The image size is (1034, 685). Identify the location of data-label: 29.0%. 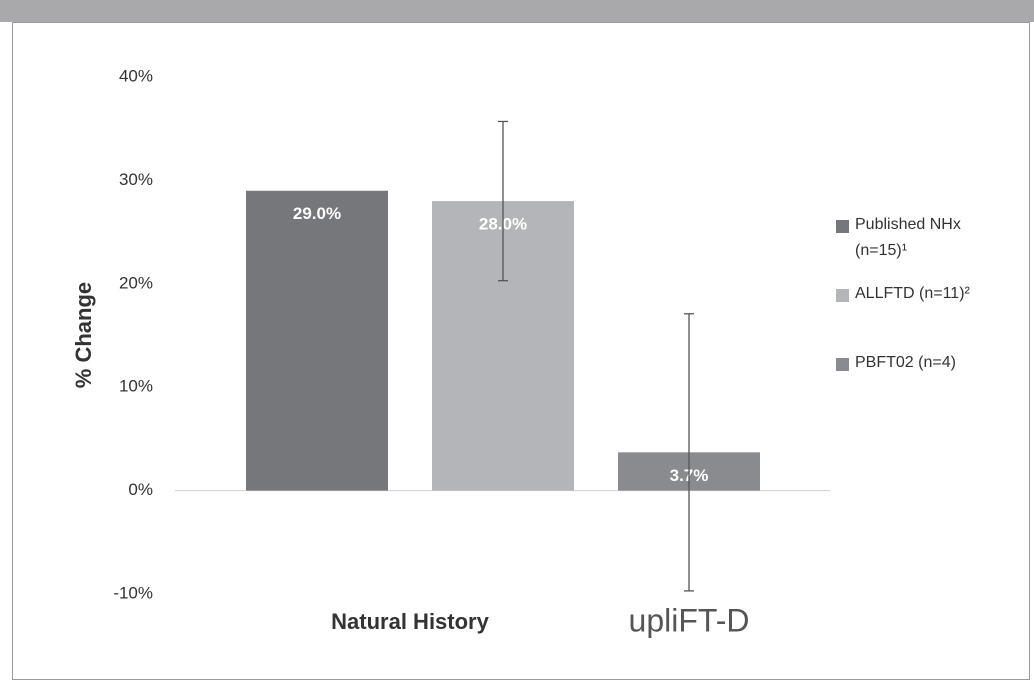
(317, 213).